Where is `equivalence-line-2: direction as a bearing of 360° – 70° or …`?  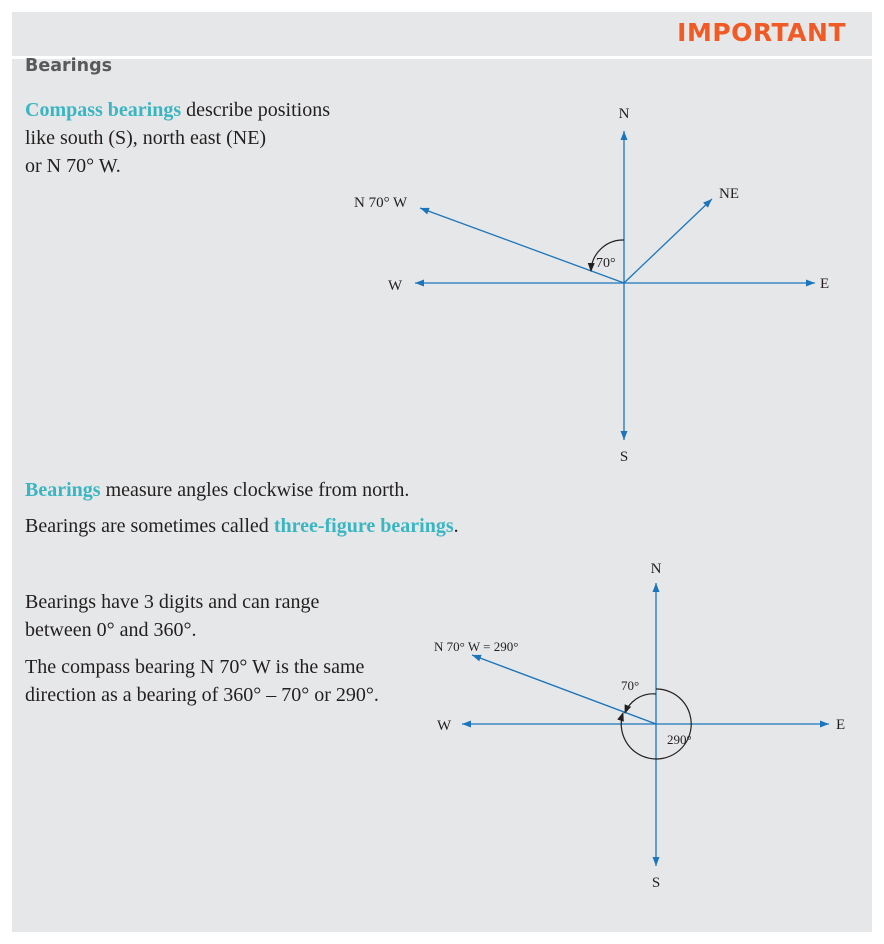 equivalence-line-2: direction as a bearing of 360° – 70° or … is located at coordinates (202, 695).